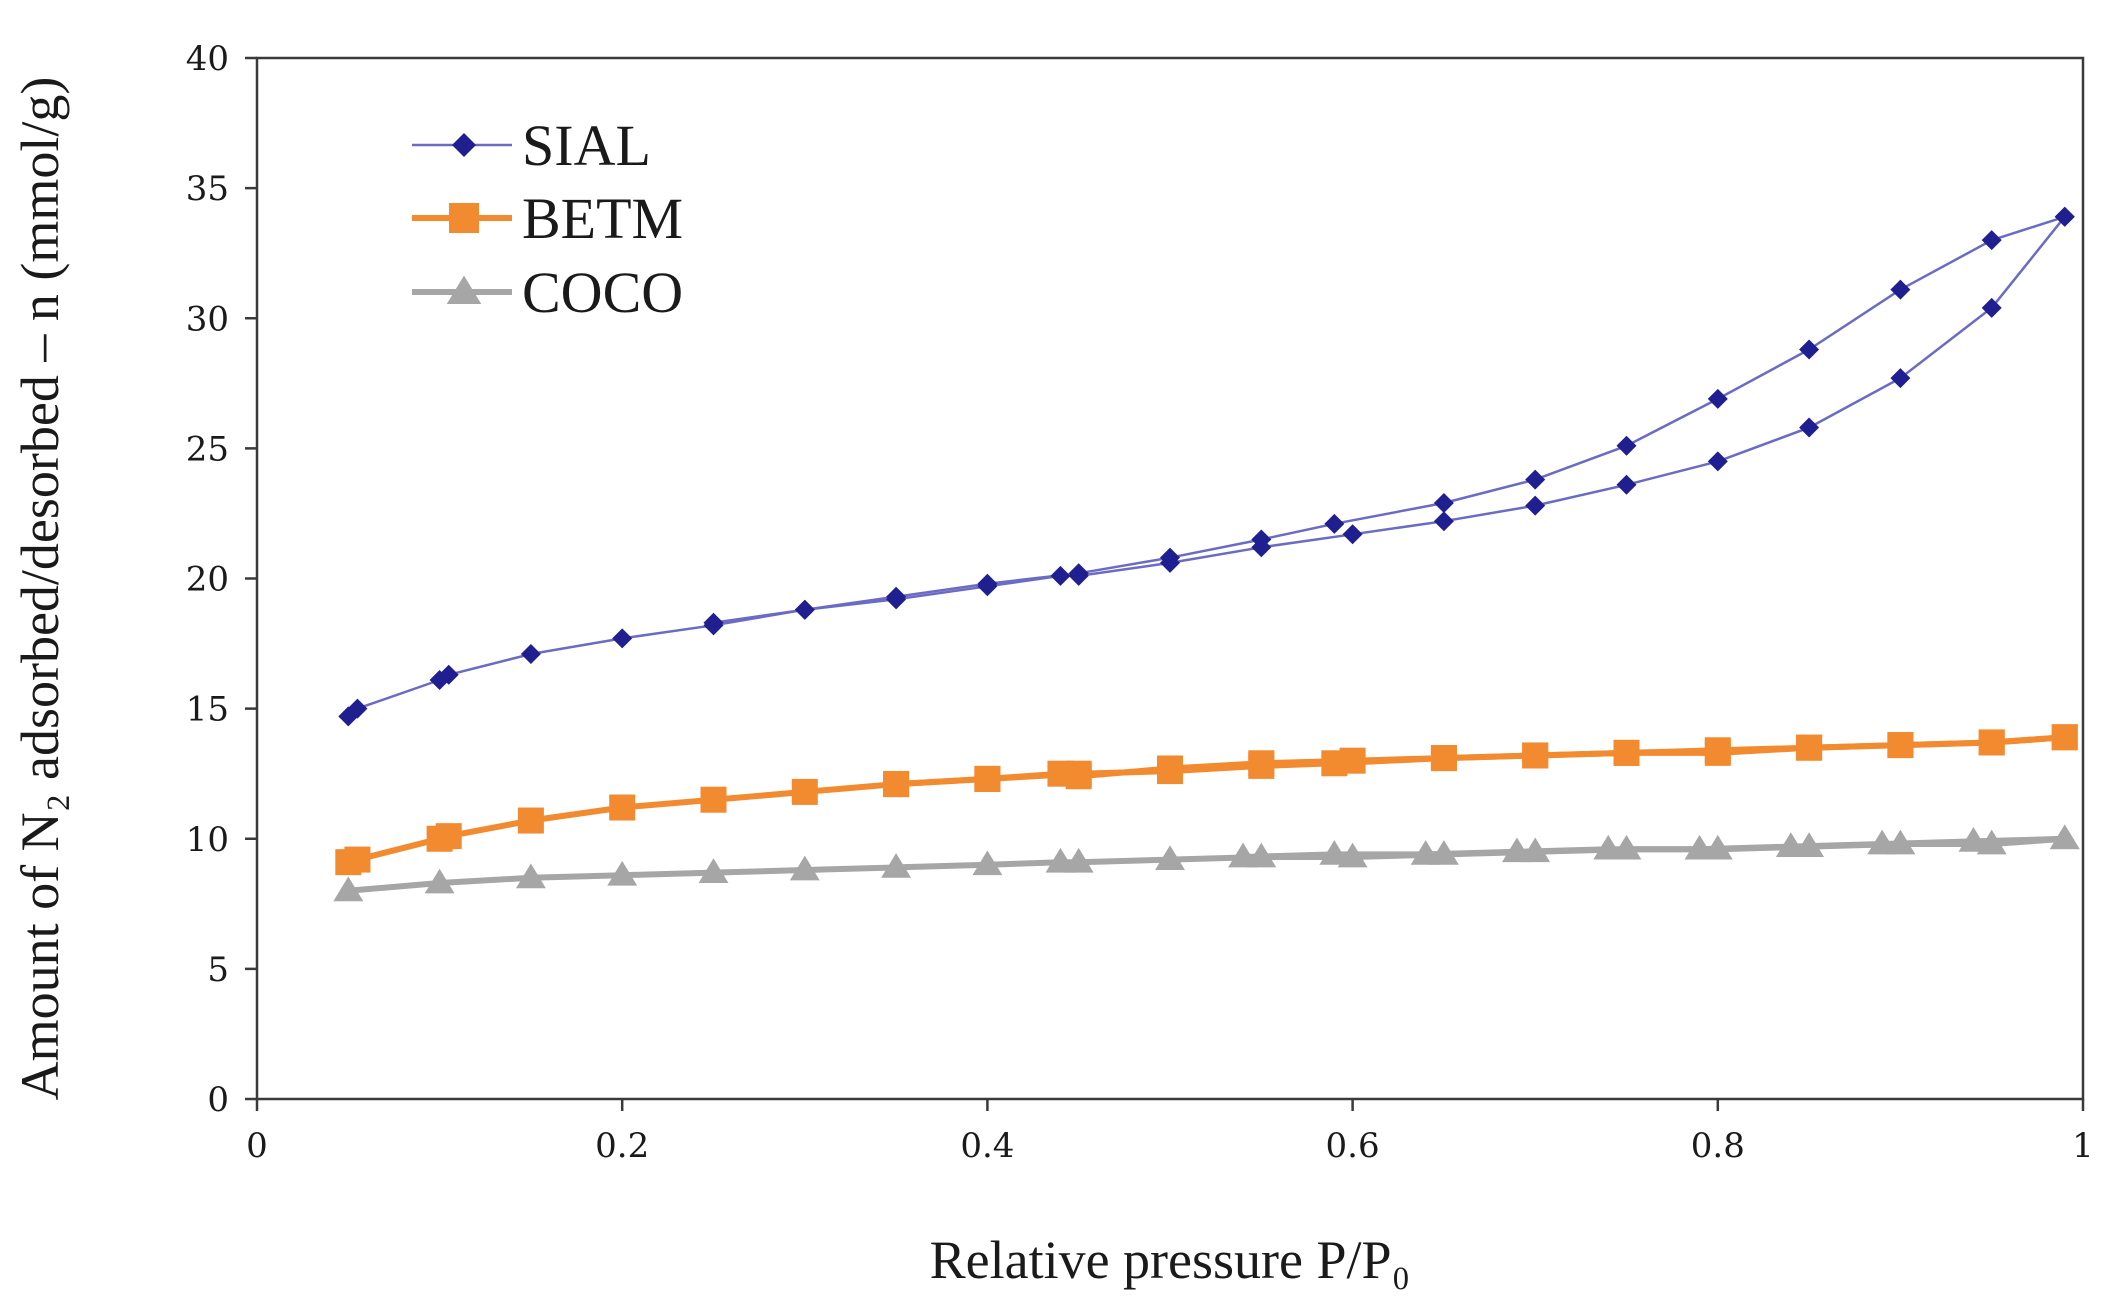 The width and height of the screenshot is (2108, 1315). Describe the element at coordinates (218, 970) in the screenshot. I see `y-tick-label: 5` at that location.